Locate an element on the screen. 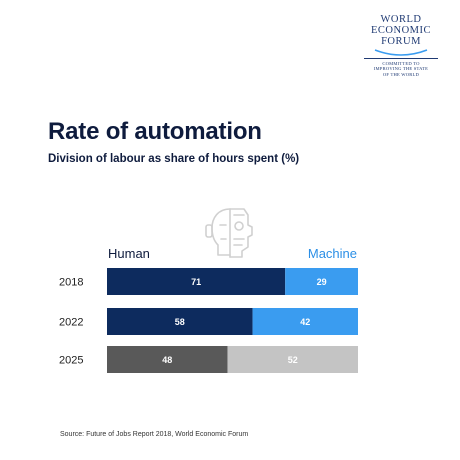 The width and height of the screenshot is (460, 460). logo-tagline-2: IMPROVING THE STATE is located at coordinates (401, 69).